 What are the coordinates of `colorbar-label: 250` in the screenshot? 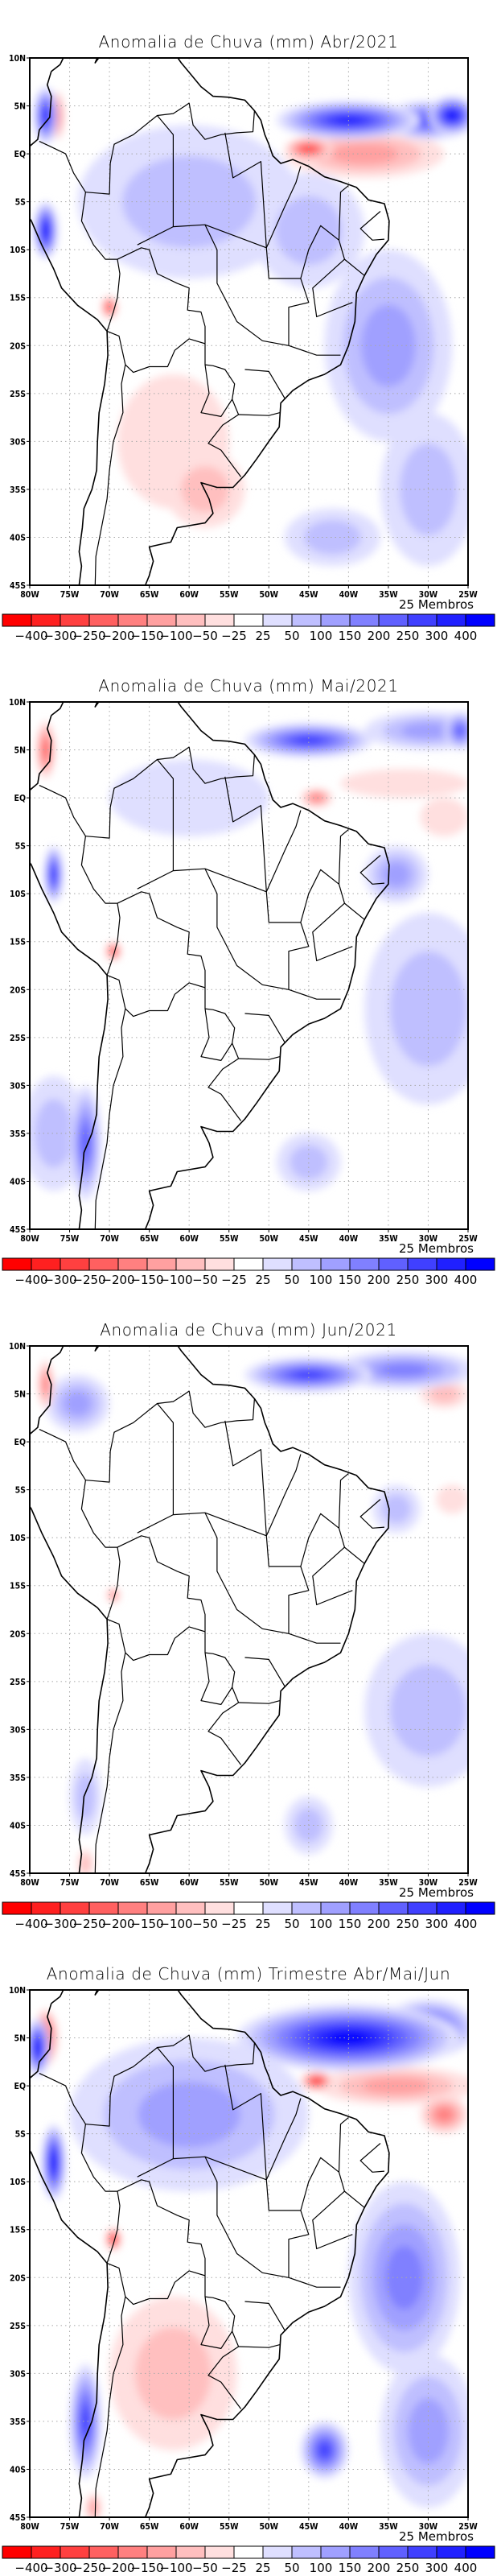 It's located at (408, 2568).